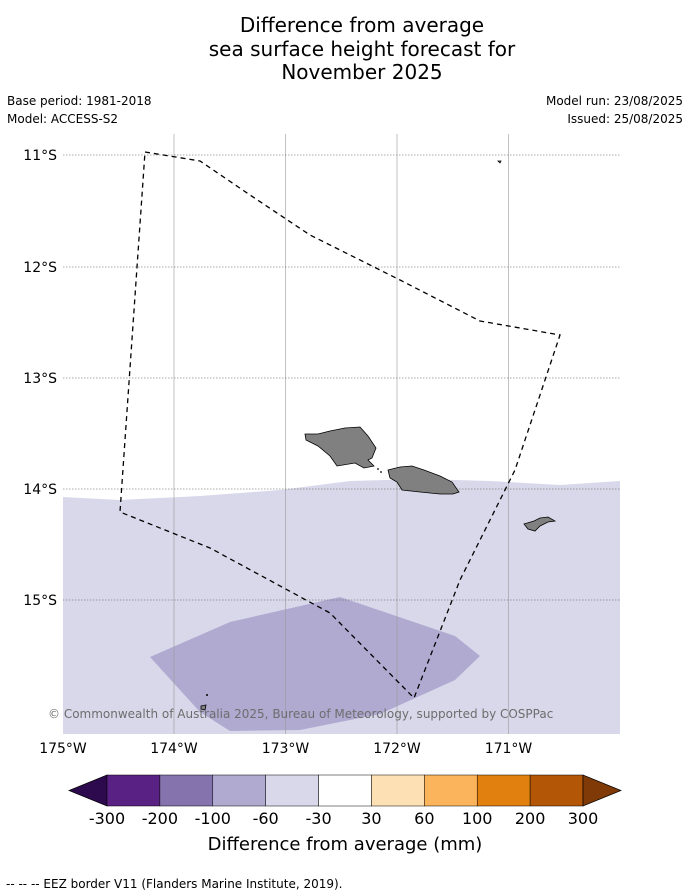 This screenshot has height=896, width=690. I want to click on colorbar-tick-labels: -300 -200 -100 -60 -30 30 60 100 200 300, so click(343, 818).